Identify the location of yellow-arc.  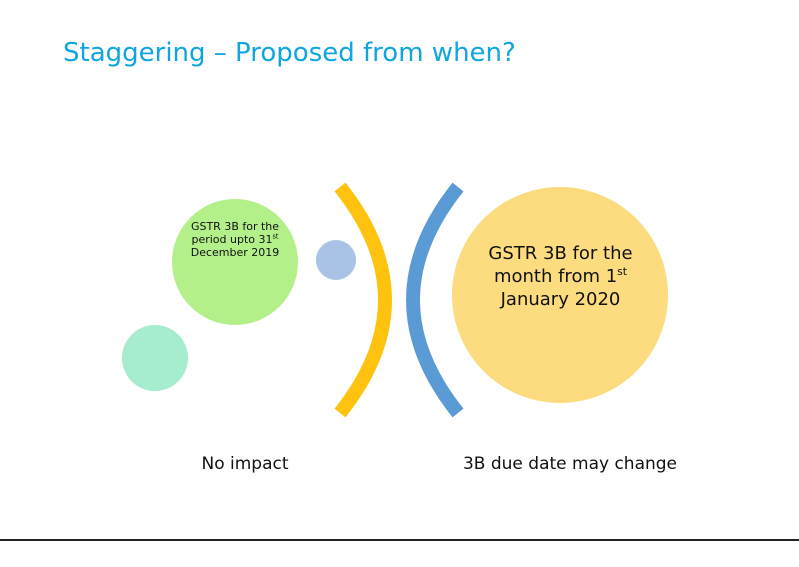
(363, 300).